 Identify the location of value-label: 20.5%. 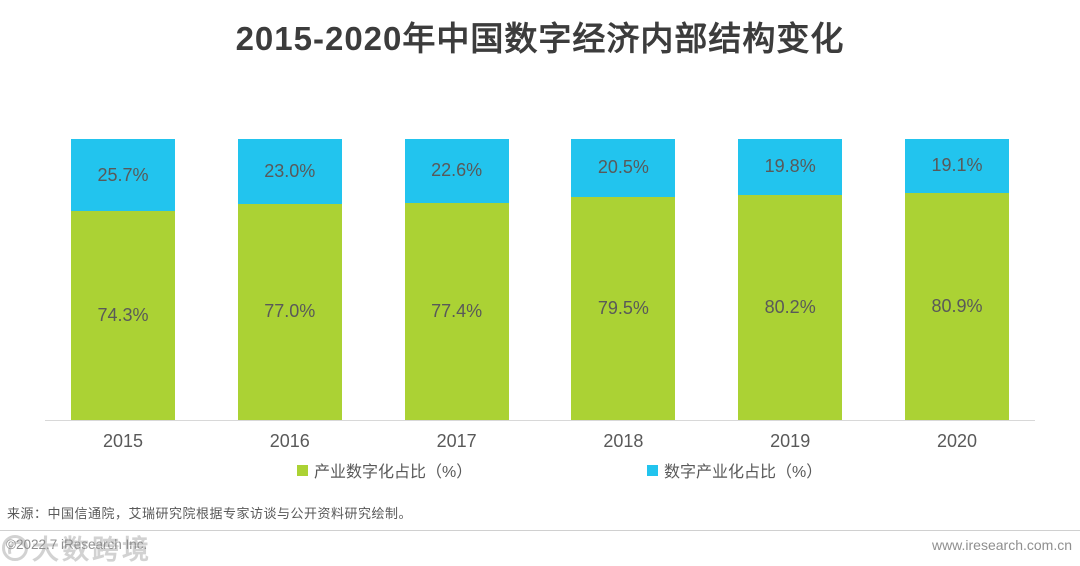
(623, 167).